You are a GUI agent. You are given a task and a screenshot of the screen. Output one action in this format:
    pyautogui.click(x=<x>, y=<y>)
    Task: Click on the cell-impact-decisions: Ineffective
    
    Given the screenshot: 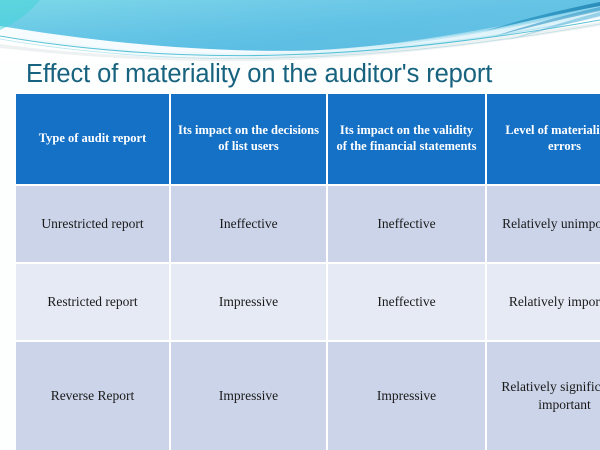 What is the action you would take?
    pyautogui.click(x=249, y=225)
    